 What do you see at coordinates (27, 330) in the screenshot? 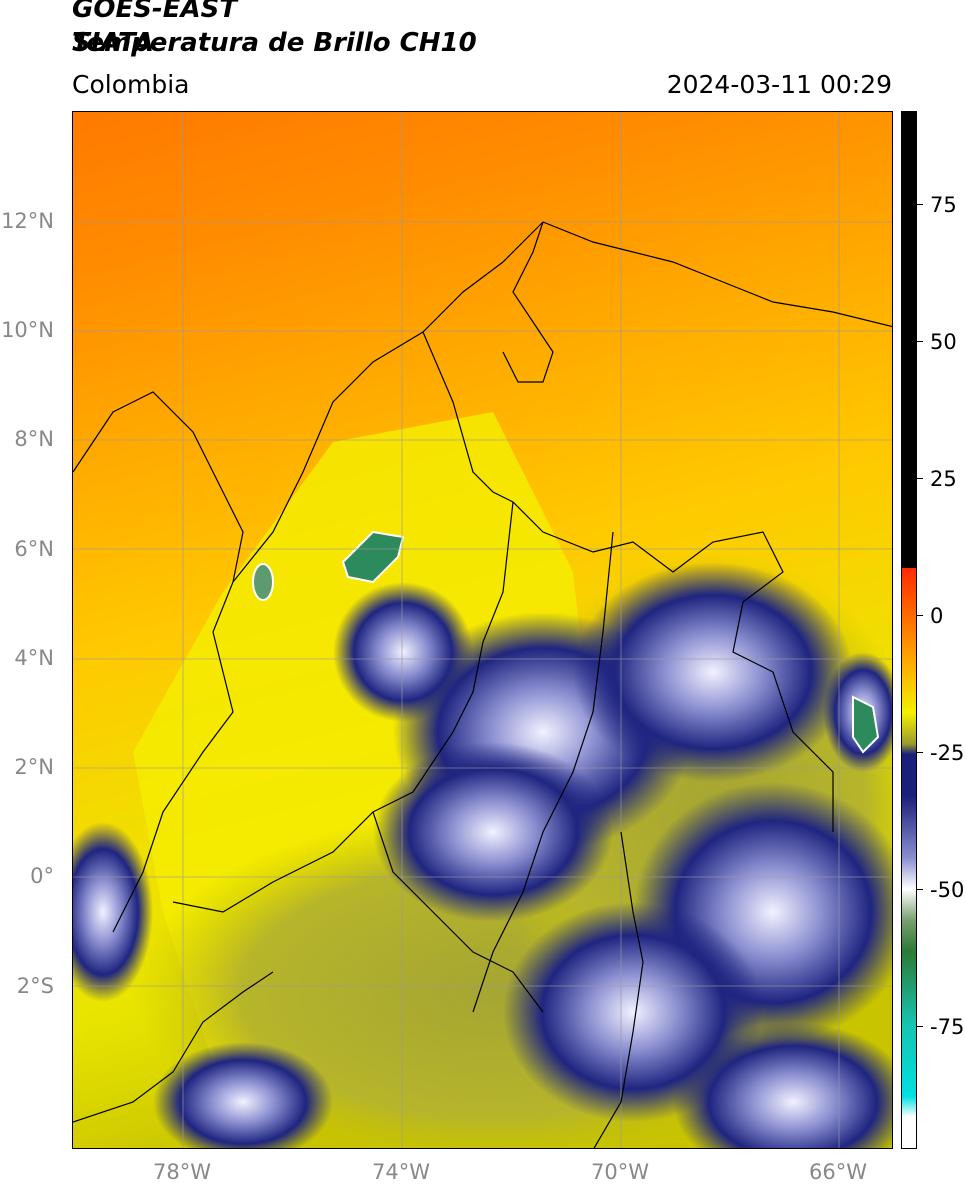
I see `lat-label-10n: 10°N` at bounding box center [27, 330].